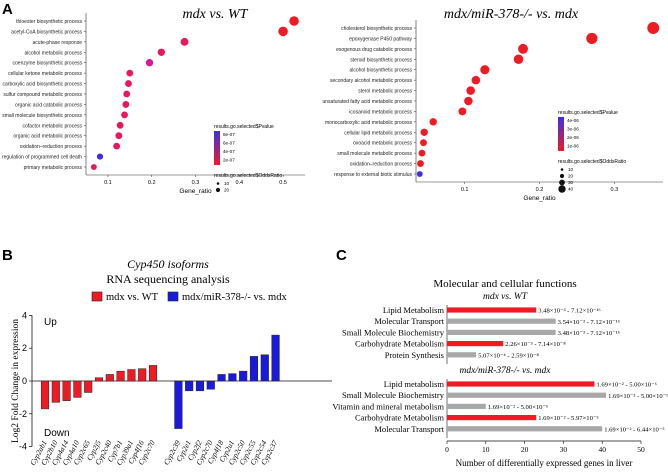 The width and height of the screenshot is (668, 474). I want to click on bar-cyp2b10, so click(55, 391).